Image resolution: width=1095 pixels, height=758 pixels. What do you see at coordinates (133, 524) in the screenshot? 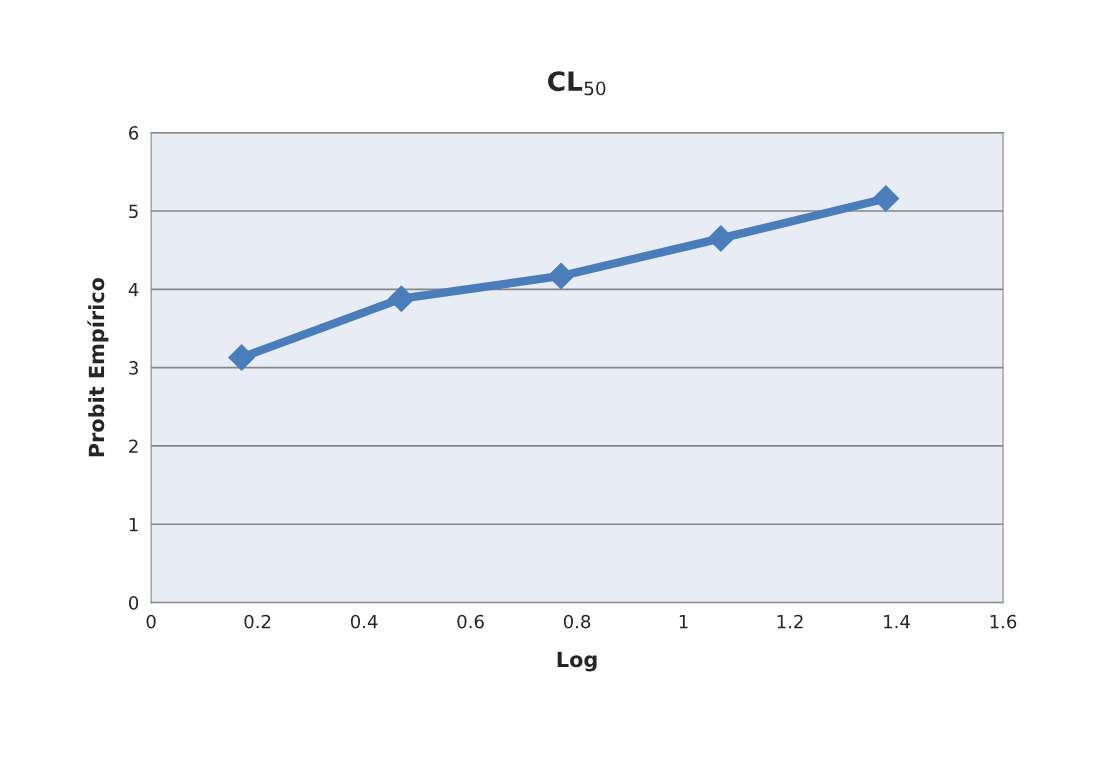
I see `y-tick-label: 1` at bounding box center [133, 524].